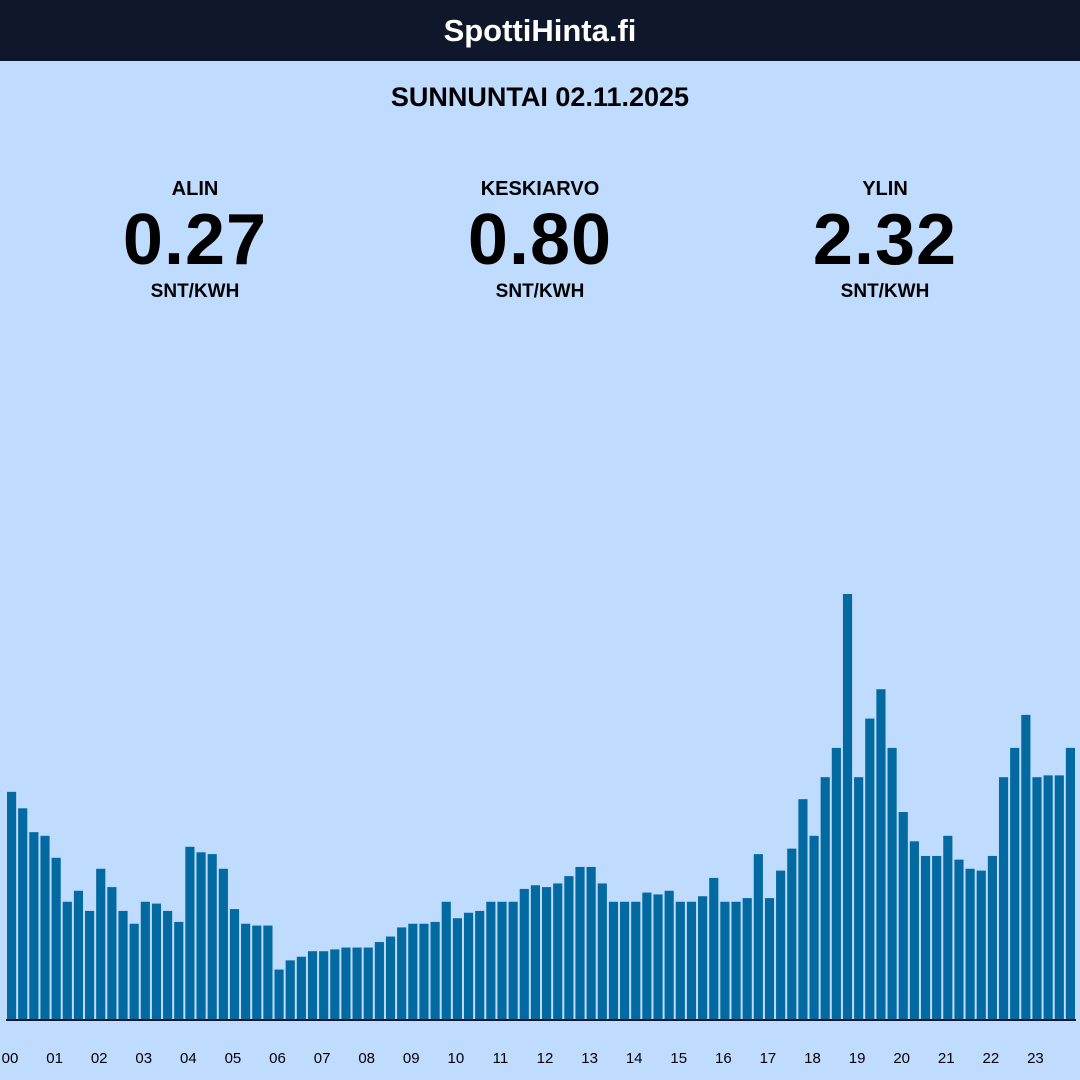 This screenshot has height=1080, width=1080. What do you see at coordinates (99, 1058) in the screenshot?
I see `x-tick-label: 02` at bounding box center [99, 1058].